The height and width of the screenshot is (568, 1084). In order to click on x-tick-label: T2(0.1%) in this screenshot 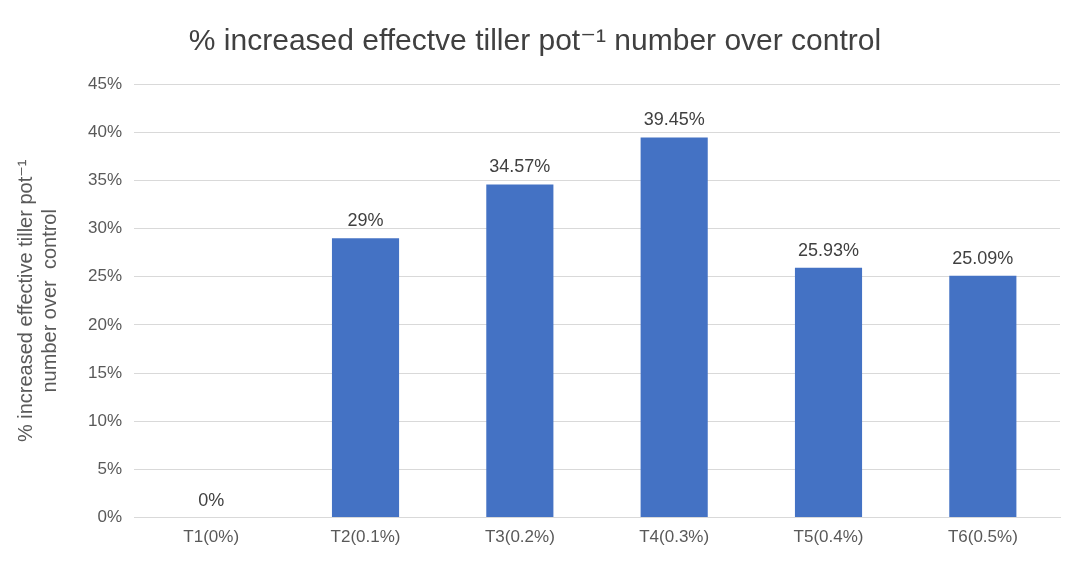, I will do `click(365, 537)`.